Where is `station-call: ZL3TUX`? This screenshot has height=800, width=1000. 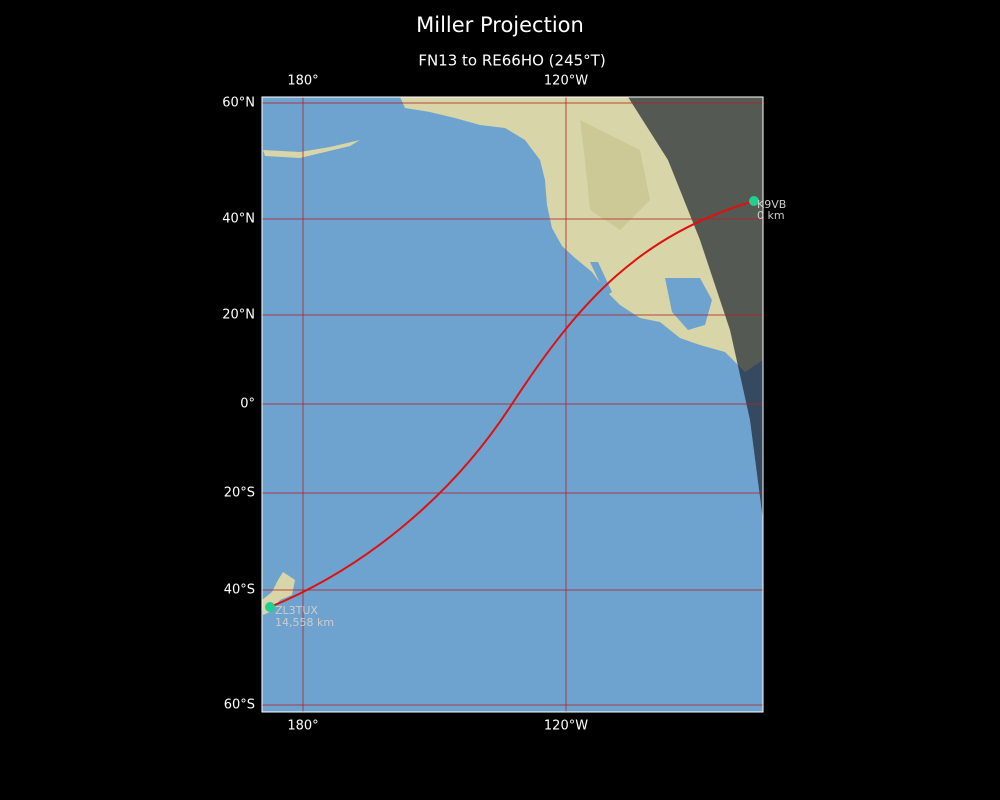 station-call: ZL3TUX is located at coordinates (296, 610).